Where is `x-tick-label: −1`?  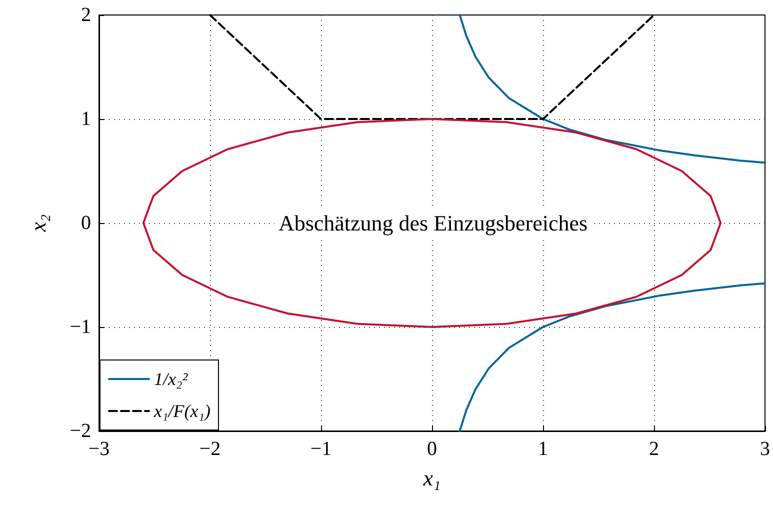 x-tick-label: −1 is located at coordinates (321, 449).